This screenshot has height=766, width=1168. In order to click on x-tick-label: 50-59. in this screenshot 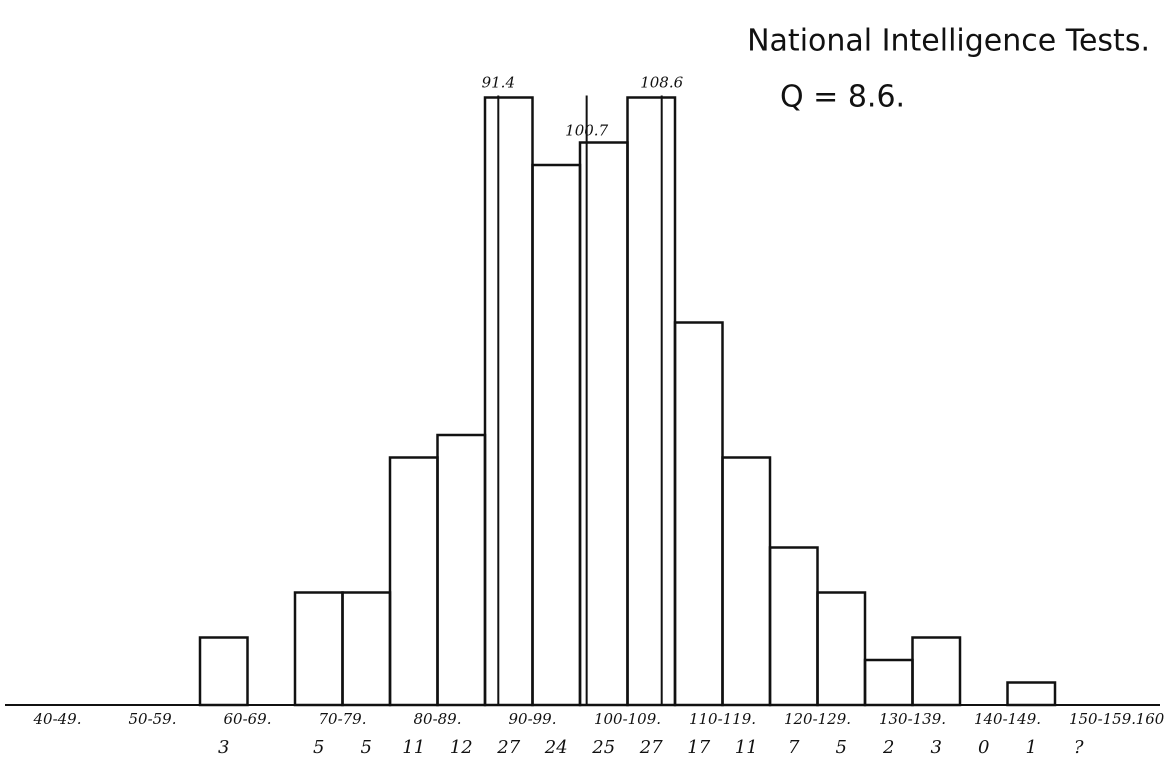, I will do `click(152, 719)`.